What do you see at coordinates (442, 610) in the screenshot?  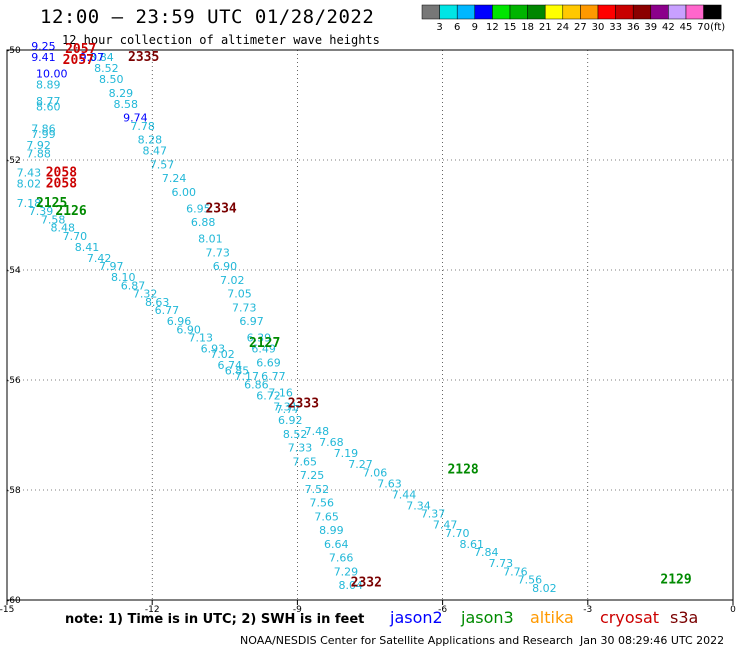 I see `x-tick-label: -6` at bounding box center [442, 610].